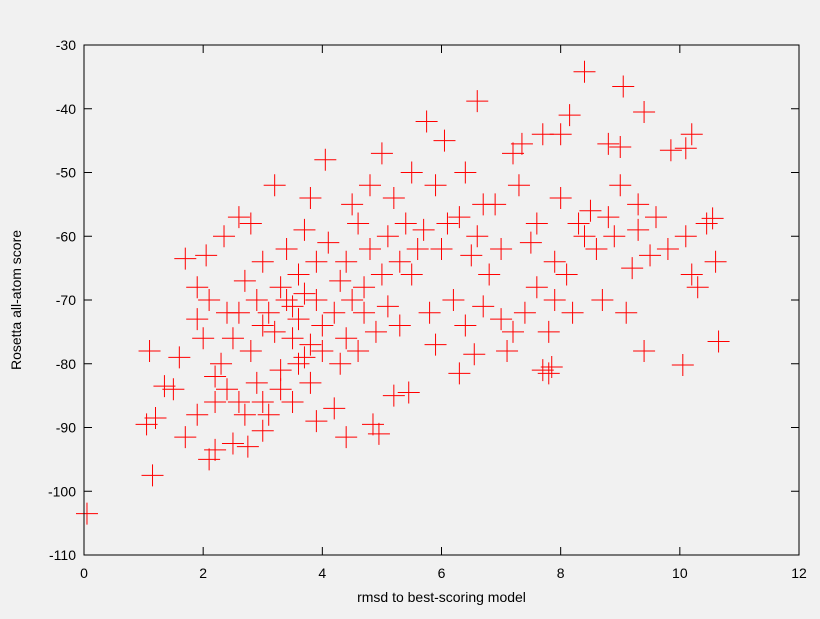 The height and width of the screenshot is (619, 820). I want to click on y-axis-label: Rosetta all-atom score, so click(16, 300).